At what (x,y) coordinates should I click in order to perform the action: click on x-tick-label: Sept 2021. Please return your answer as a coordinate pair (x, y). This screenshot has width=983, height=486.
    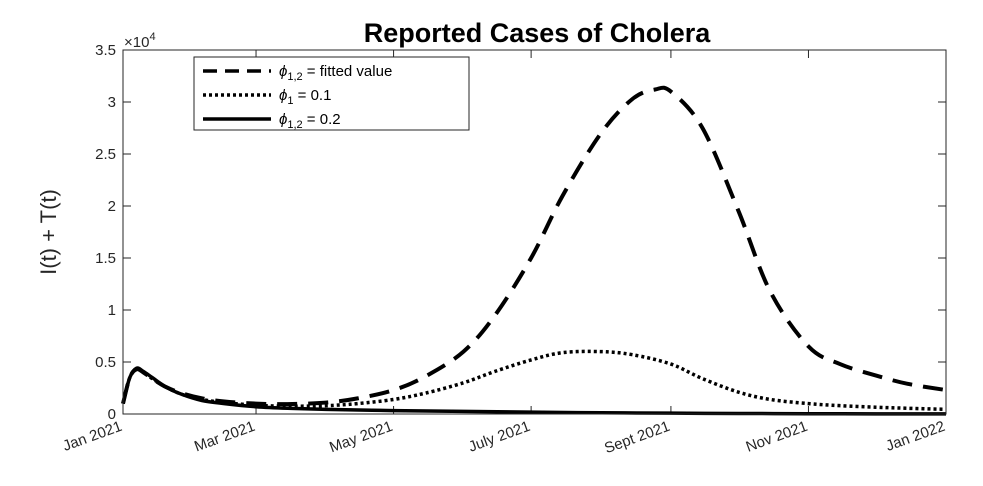
    Looking at the image, I should click on (637, 437).